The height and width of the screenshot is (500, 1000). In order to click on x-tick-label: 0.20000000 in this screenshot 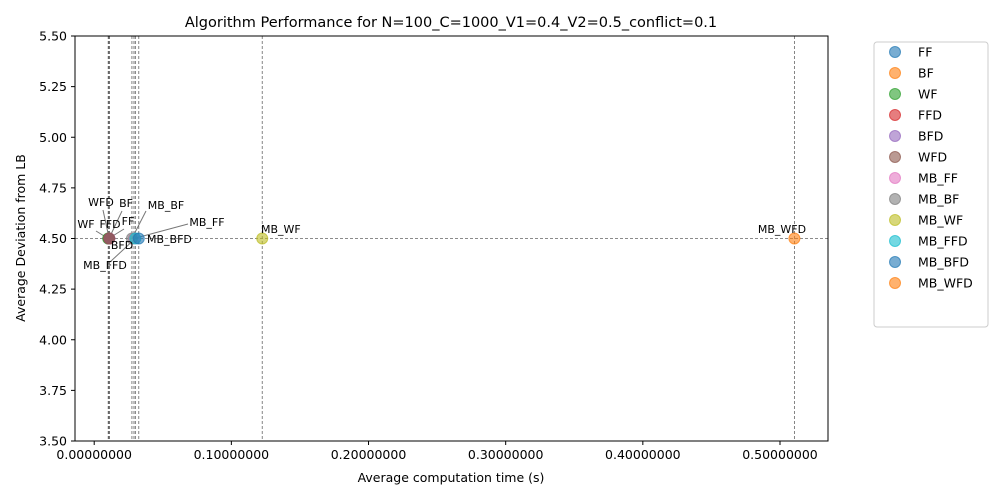, I will do `click(369, 454)`.